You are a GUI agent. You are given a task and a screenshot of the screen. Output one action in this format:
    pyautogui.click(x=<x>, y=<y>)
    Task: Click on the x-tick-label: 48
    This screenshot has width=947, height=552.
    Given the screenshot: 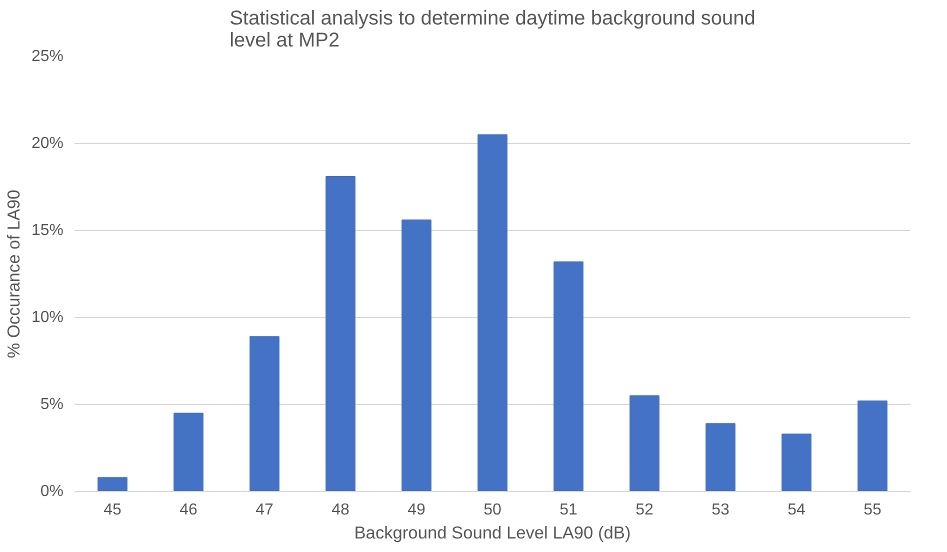 What is the action you would take?
    pyautogui.click(x=341, y=510)
    